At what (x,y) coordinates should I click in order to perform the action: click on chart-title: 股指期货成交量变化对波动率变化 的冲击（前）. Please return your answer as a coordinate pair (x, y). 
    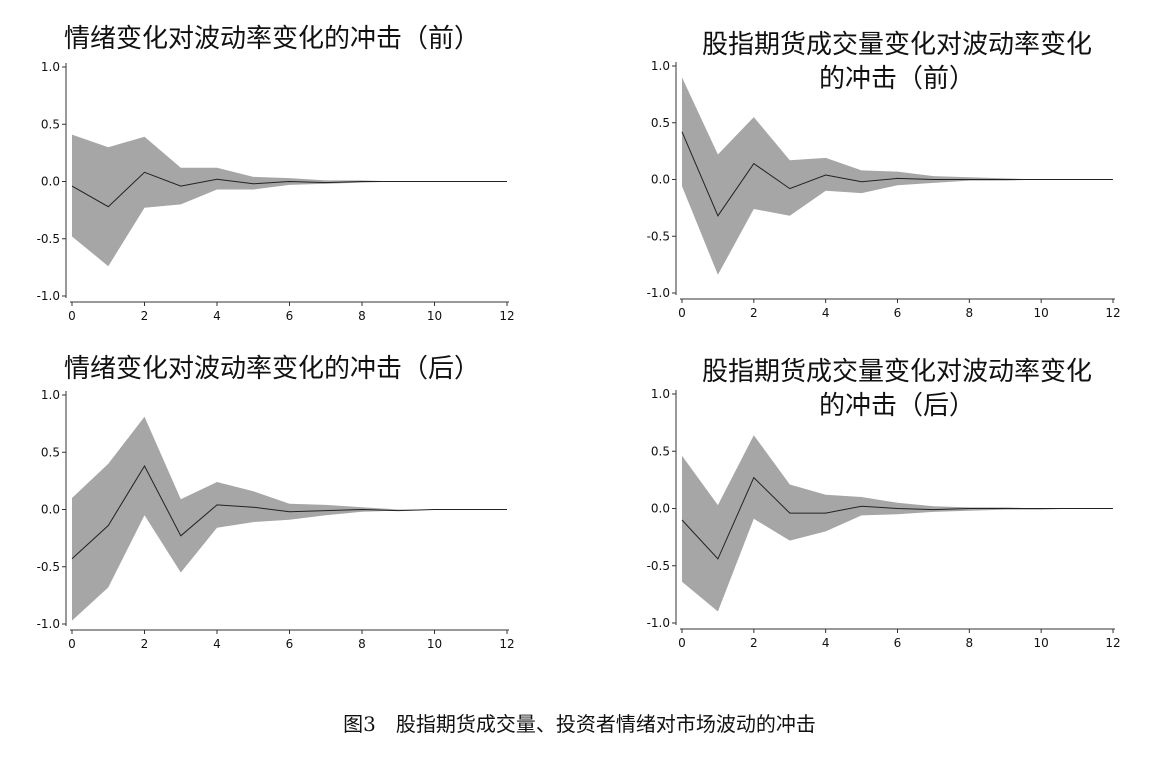
    Looking at the image, I should click on (897, 62).